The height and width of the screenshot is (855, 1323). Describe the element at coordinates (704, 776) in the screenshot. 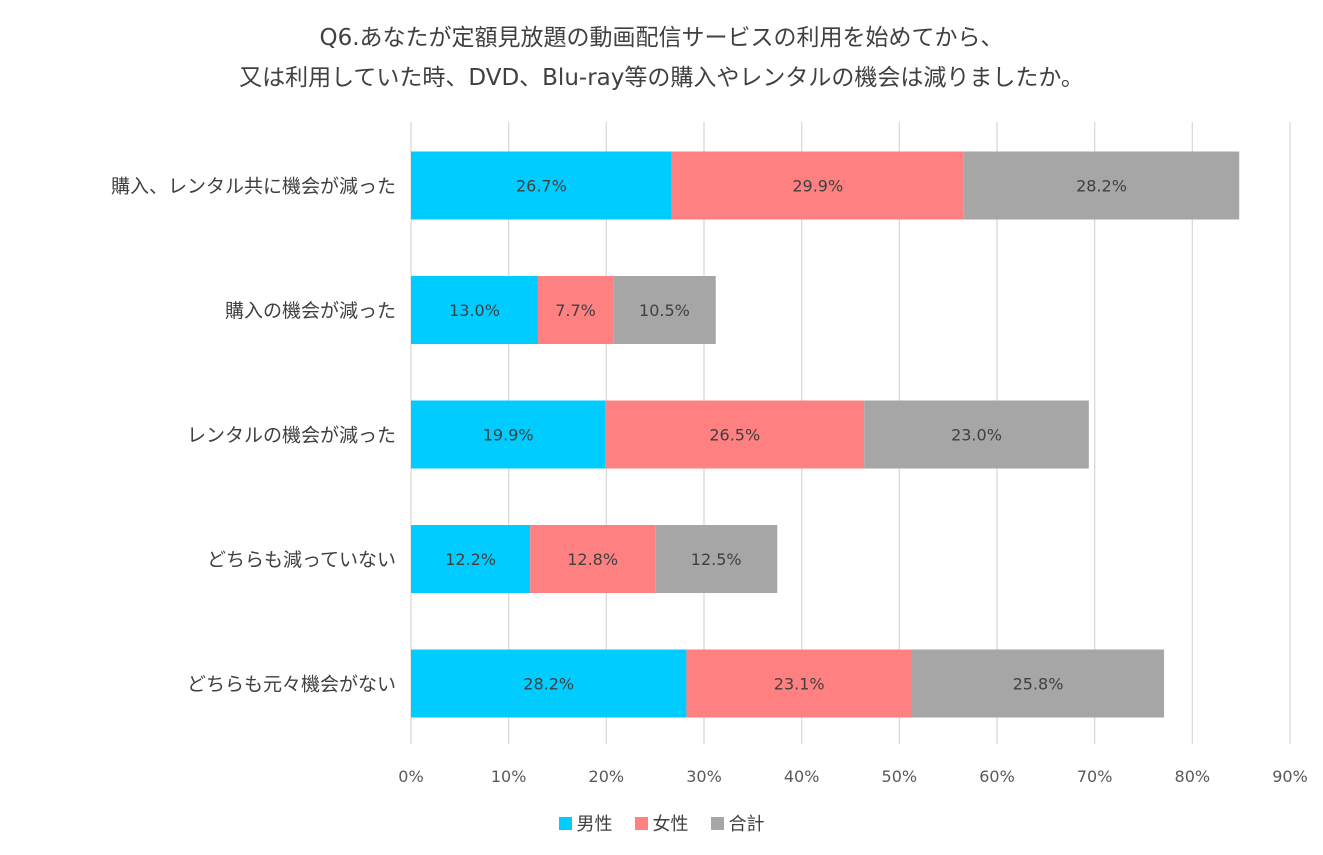

I see `x-tick-label-3: 30%` at that location.